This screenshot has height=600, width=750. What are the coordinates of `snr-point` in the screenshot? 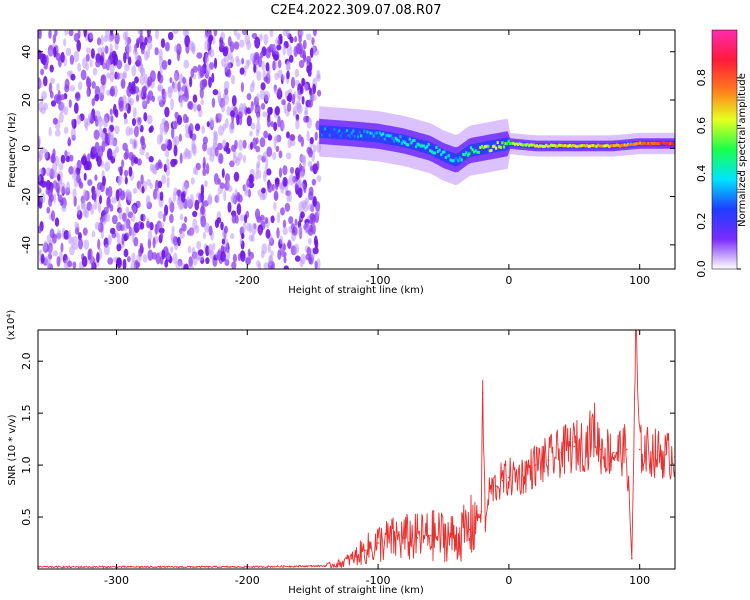 It's located at (600, 449).